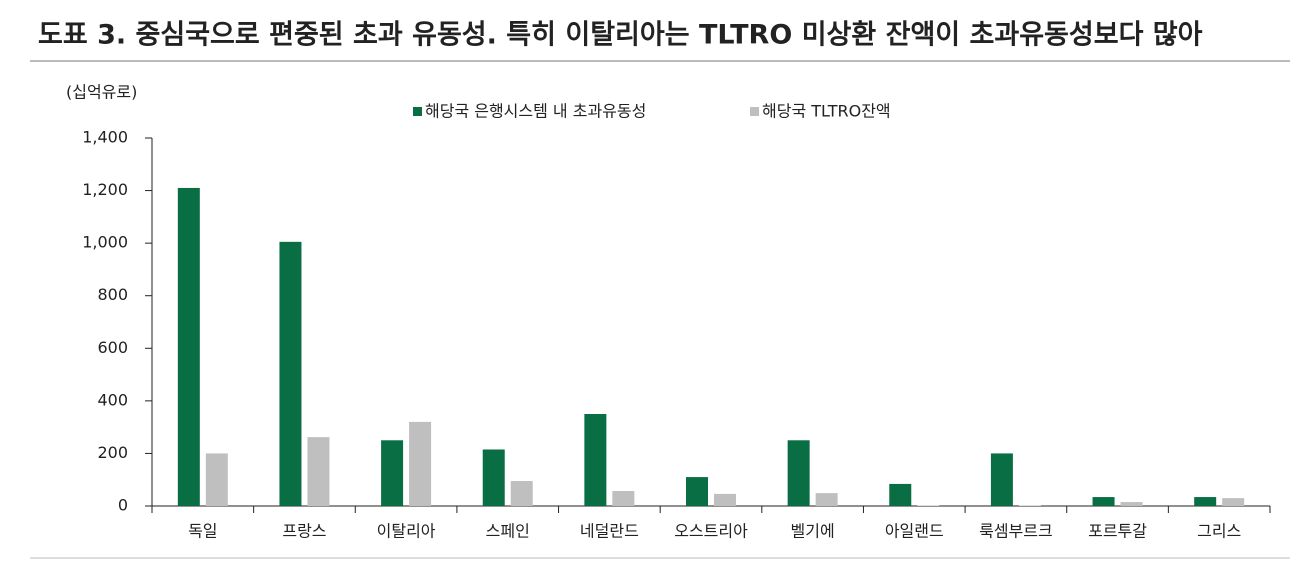  Describe the element at coordinates (105, 242) in the screenshot. I see `y-tick-label: 1,000` at that location.